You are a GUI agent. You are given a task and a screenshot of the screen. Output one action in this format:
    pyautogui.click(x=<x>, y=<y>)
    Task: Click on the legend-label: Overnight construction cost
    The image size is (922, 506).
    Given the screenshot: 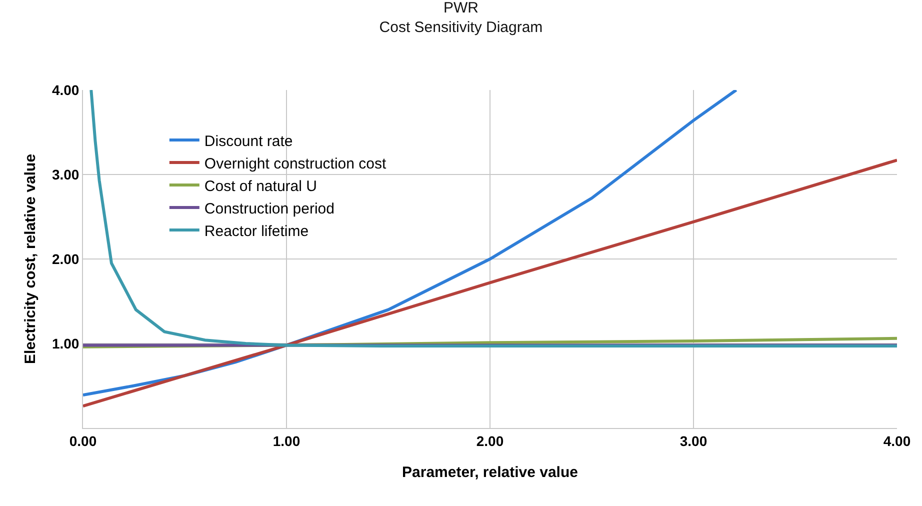 What is the action you would take?
    pyautogui.click(x=295, y=163)
    